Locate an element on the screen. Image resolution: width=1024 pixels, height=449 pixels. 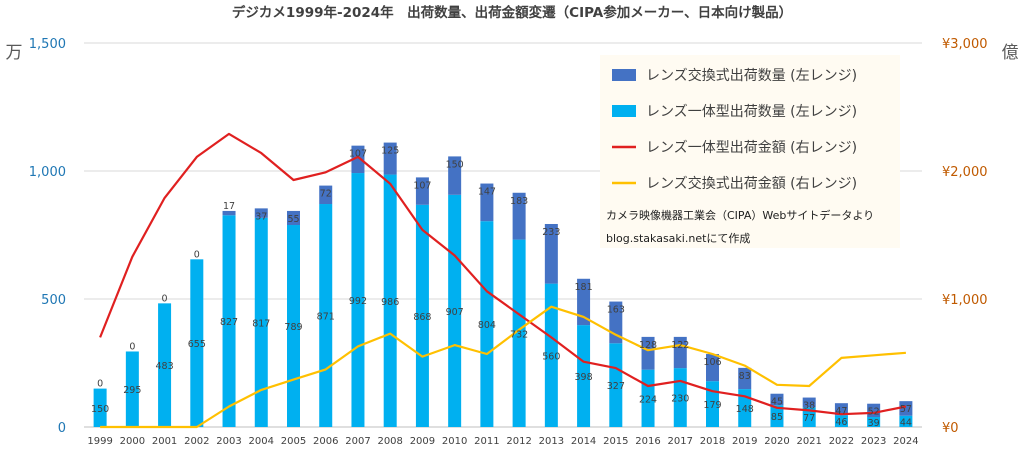
legend-entry: レンズ一体型出荷数量 (左レンジ) is located at coordinates (751, 112).